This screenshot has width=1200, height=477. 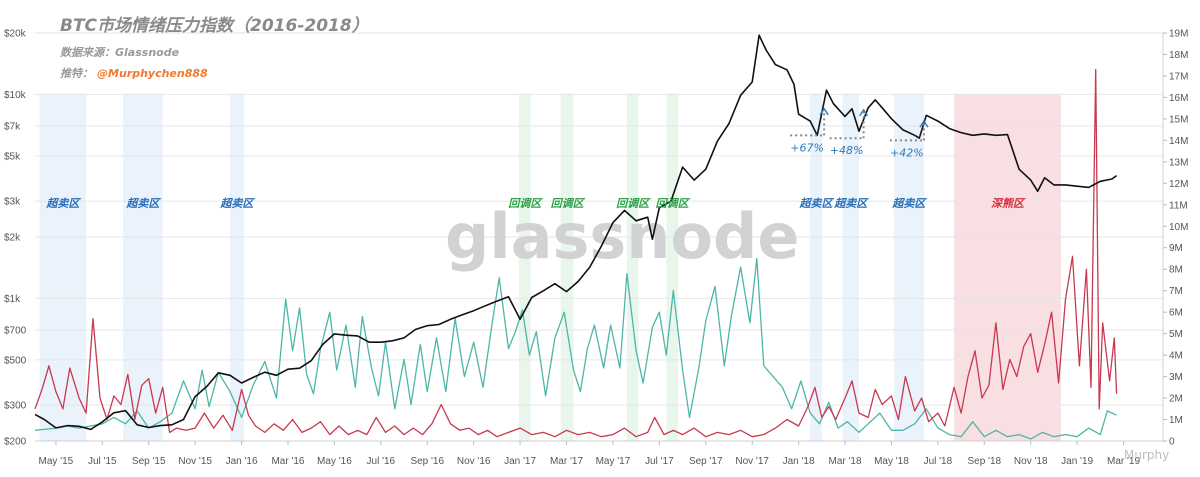 I want to click on y-left-tick-label: $200, so click(x=15, y=442).